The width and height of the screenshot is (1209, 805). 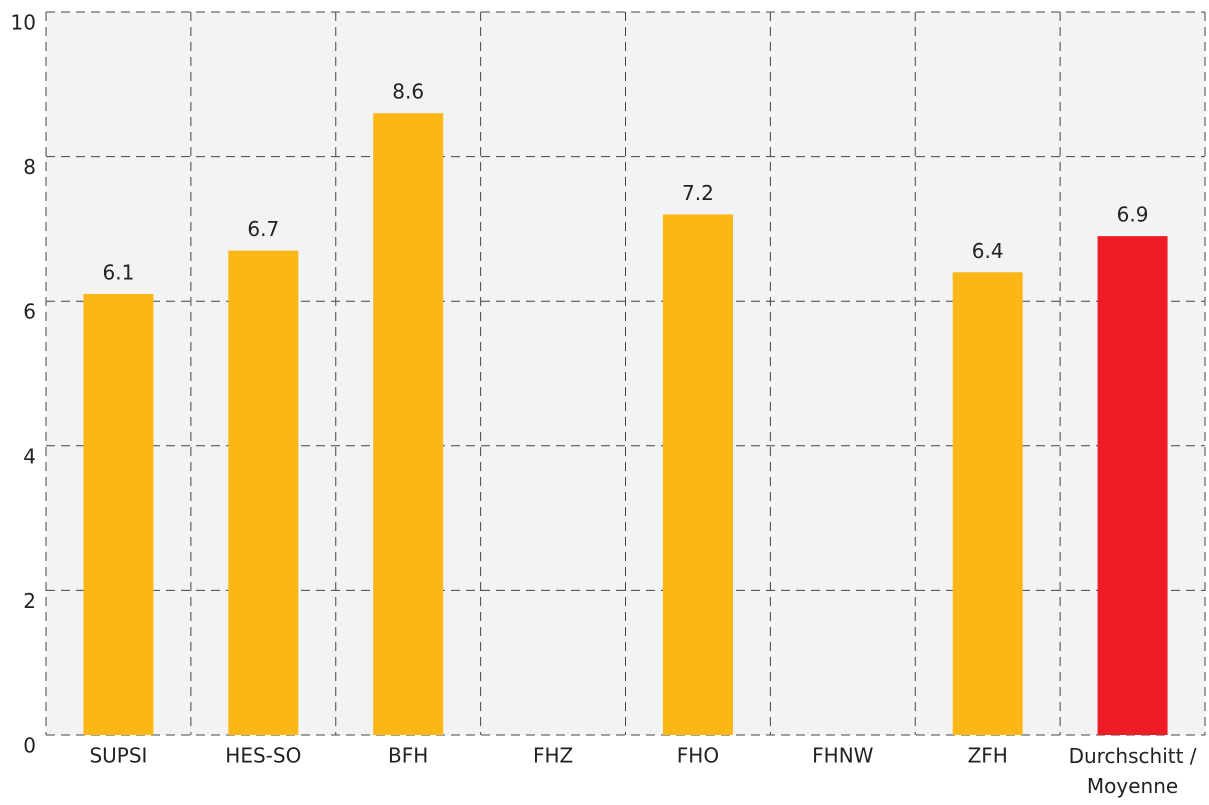 I want to click on x-tick-label: SUPSI, so click(x=118, y=756).